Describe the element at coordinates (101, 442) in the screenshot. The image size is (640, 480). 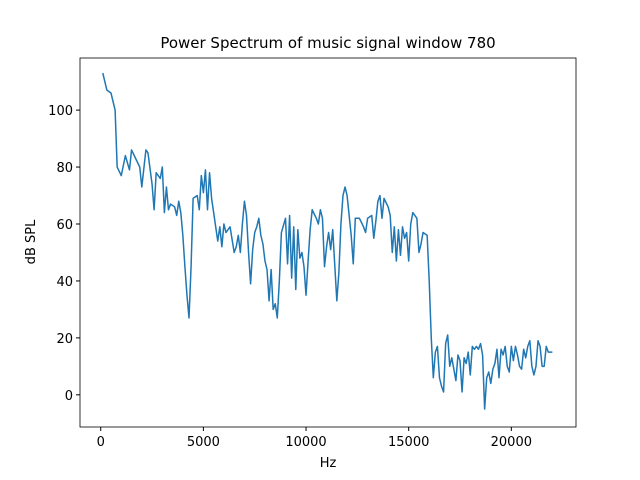
I see `x-tick-label: 0` at that location.